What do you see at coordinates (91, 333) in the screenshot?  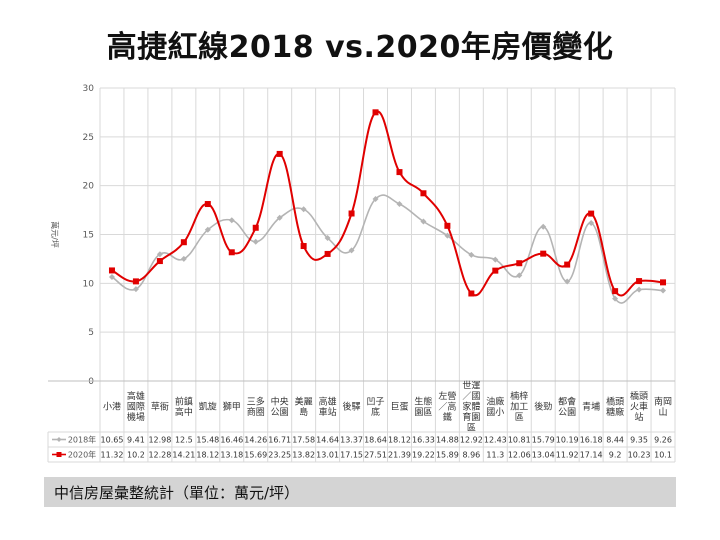 I see `y-tick-label: 5` at bounding box center [91, 333].